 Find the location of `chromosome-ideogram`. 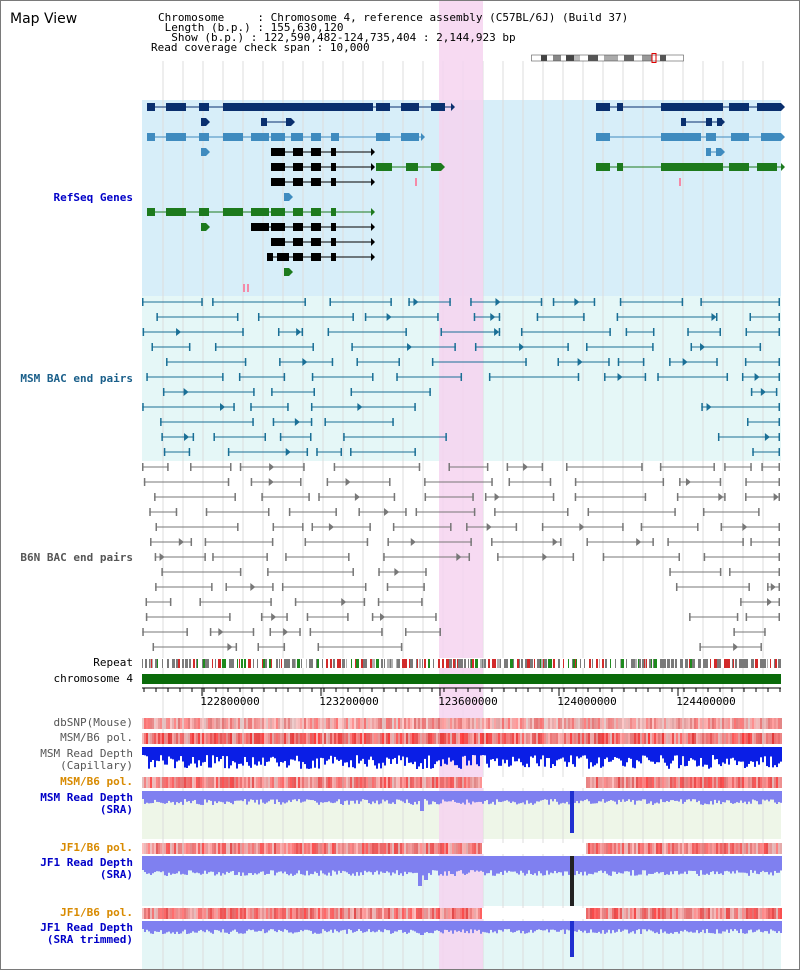

chromosome-ideogram is located at coordinates (607, 58).